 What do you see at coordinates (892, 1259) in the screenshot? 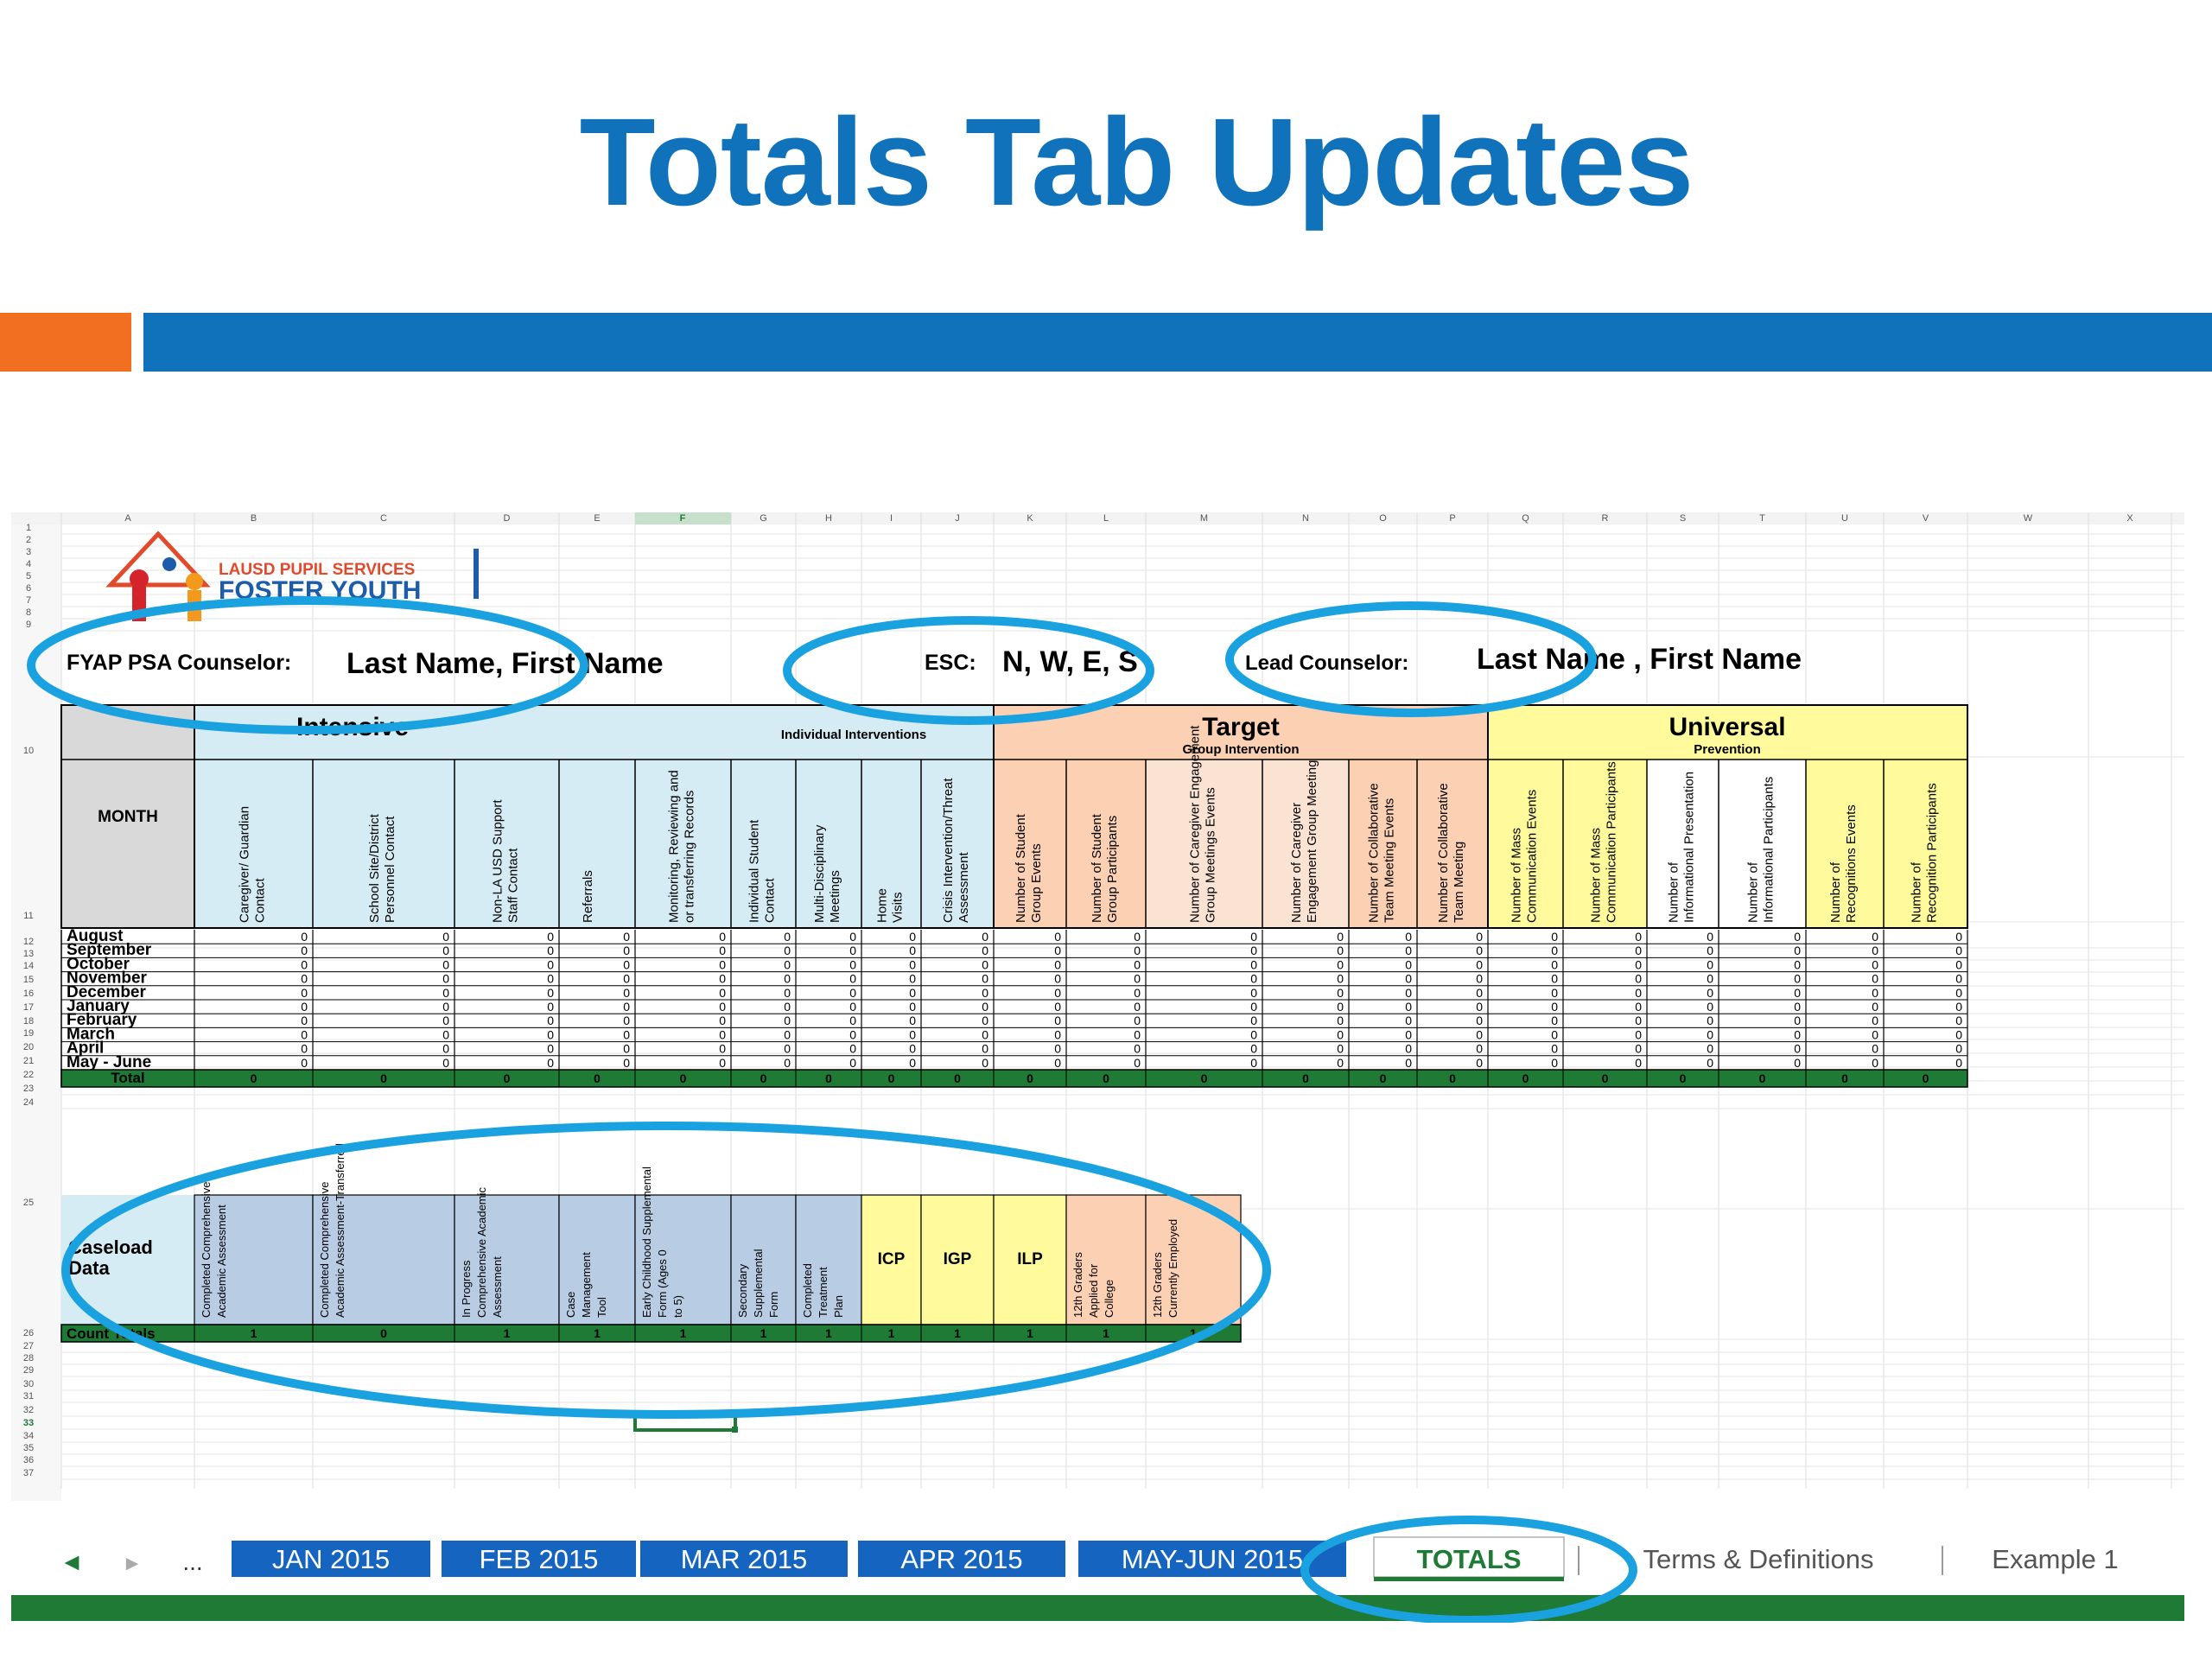
I see `caseload-header-8: ICP` at bounding box center [892, 1259].